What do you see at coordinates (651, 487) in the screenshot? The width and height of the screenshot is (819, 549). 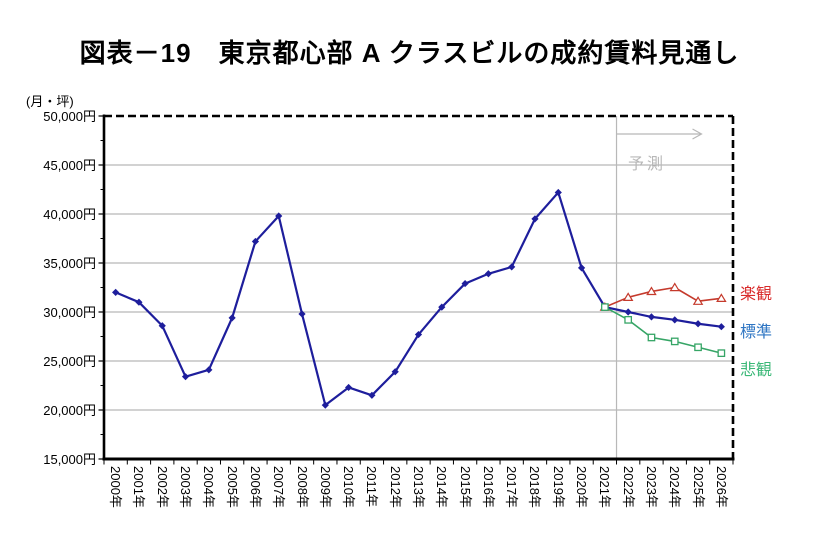 I see `x-axis-label: 2023年` at bounding box center [651, 487].